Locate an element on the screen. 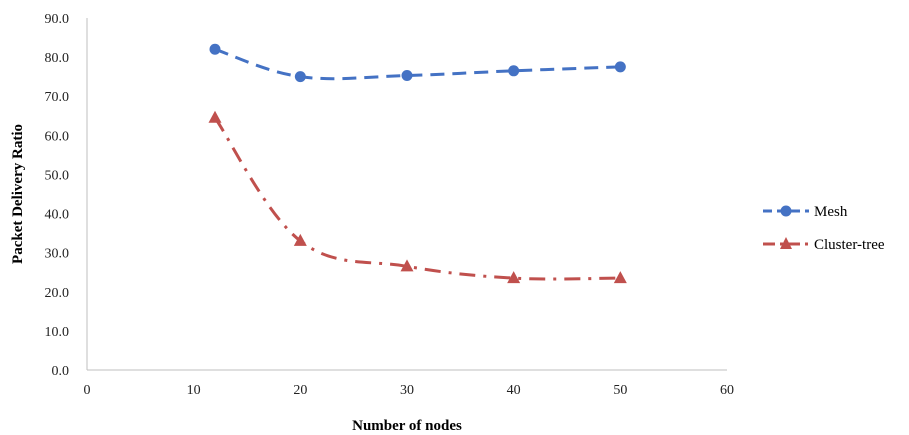  x-tick-label: 20 is located at coordinates (300, 390).